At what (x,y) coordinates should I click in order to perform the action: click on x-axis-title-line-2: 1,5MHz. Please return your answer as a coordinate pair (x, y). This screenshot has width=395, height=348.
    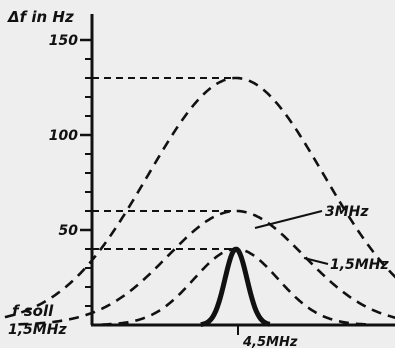
    Looking at the image, I should click on (37, 330).